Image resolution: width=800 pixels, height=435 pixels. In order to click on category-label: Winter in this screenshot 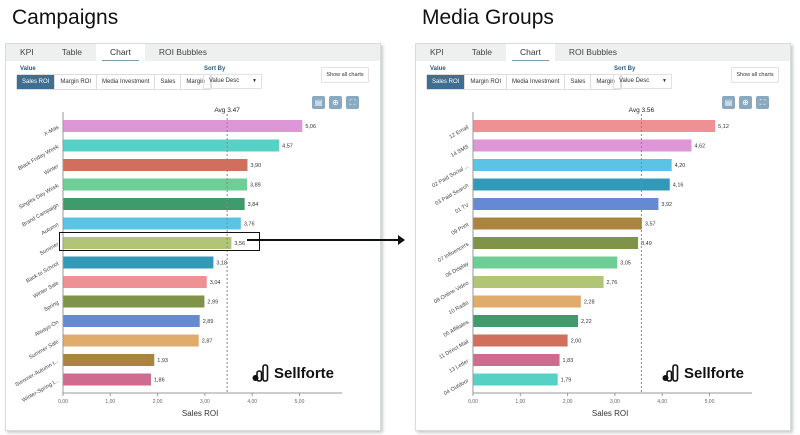, I will do `click(51, 169)`.